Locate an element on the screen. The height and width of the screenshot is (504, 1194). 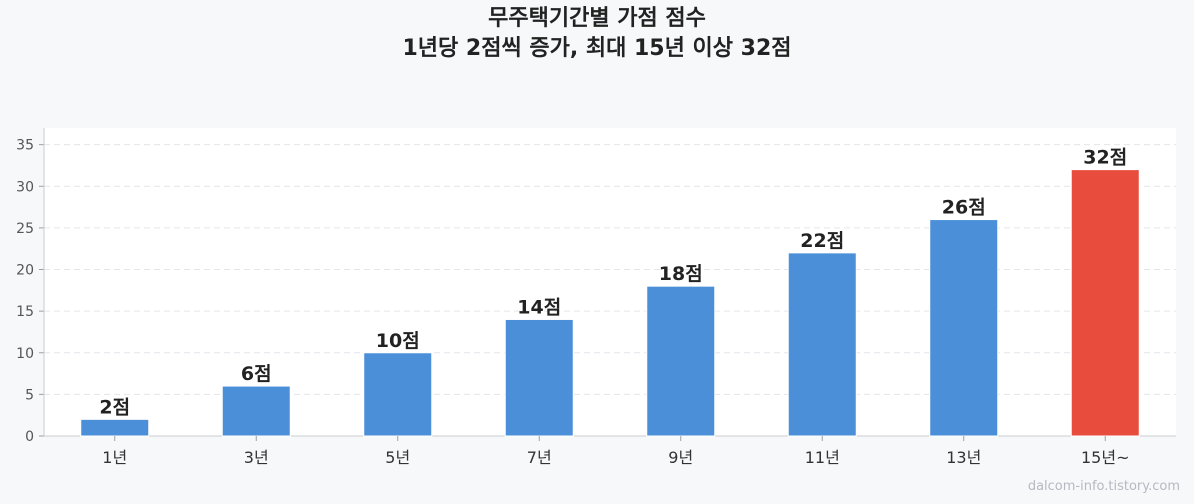
watermark: dalcom-info.tistory.com is located at coordinates (1103, 486).